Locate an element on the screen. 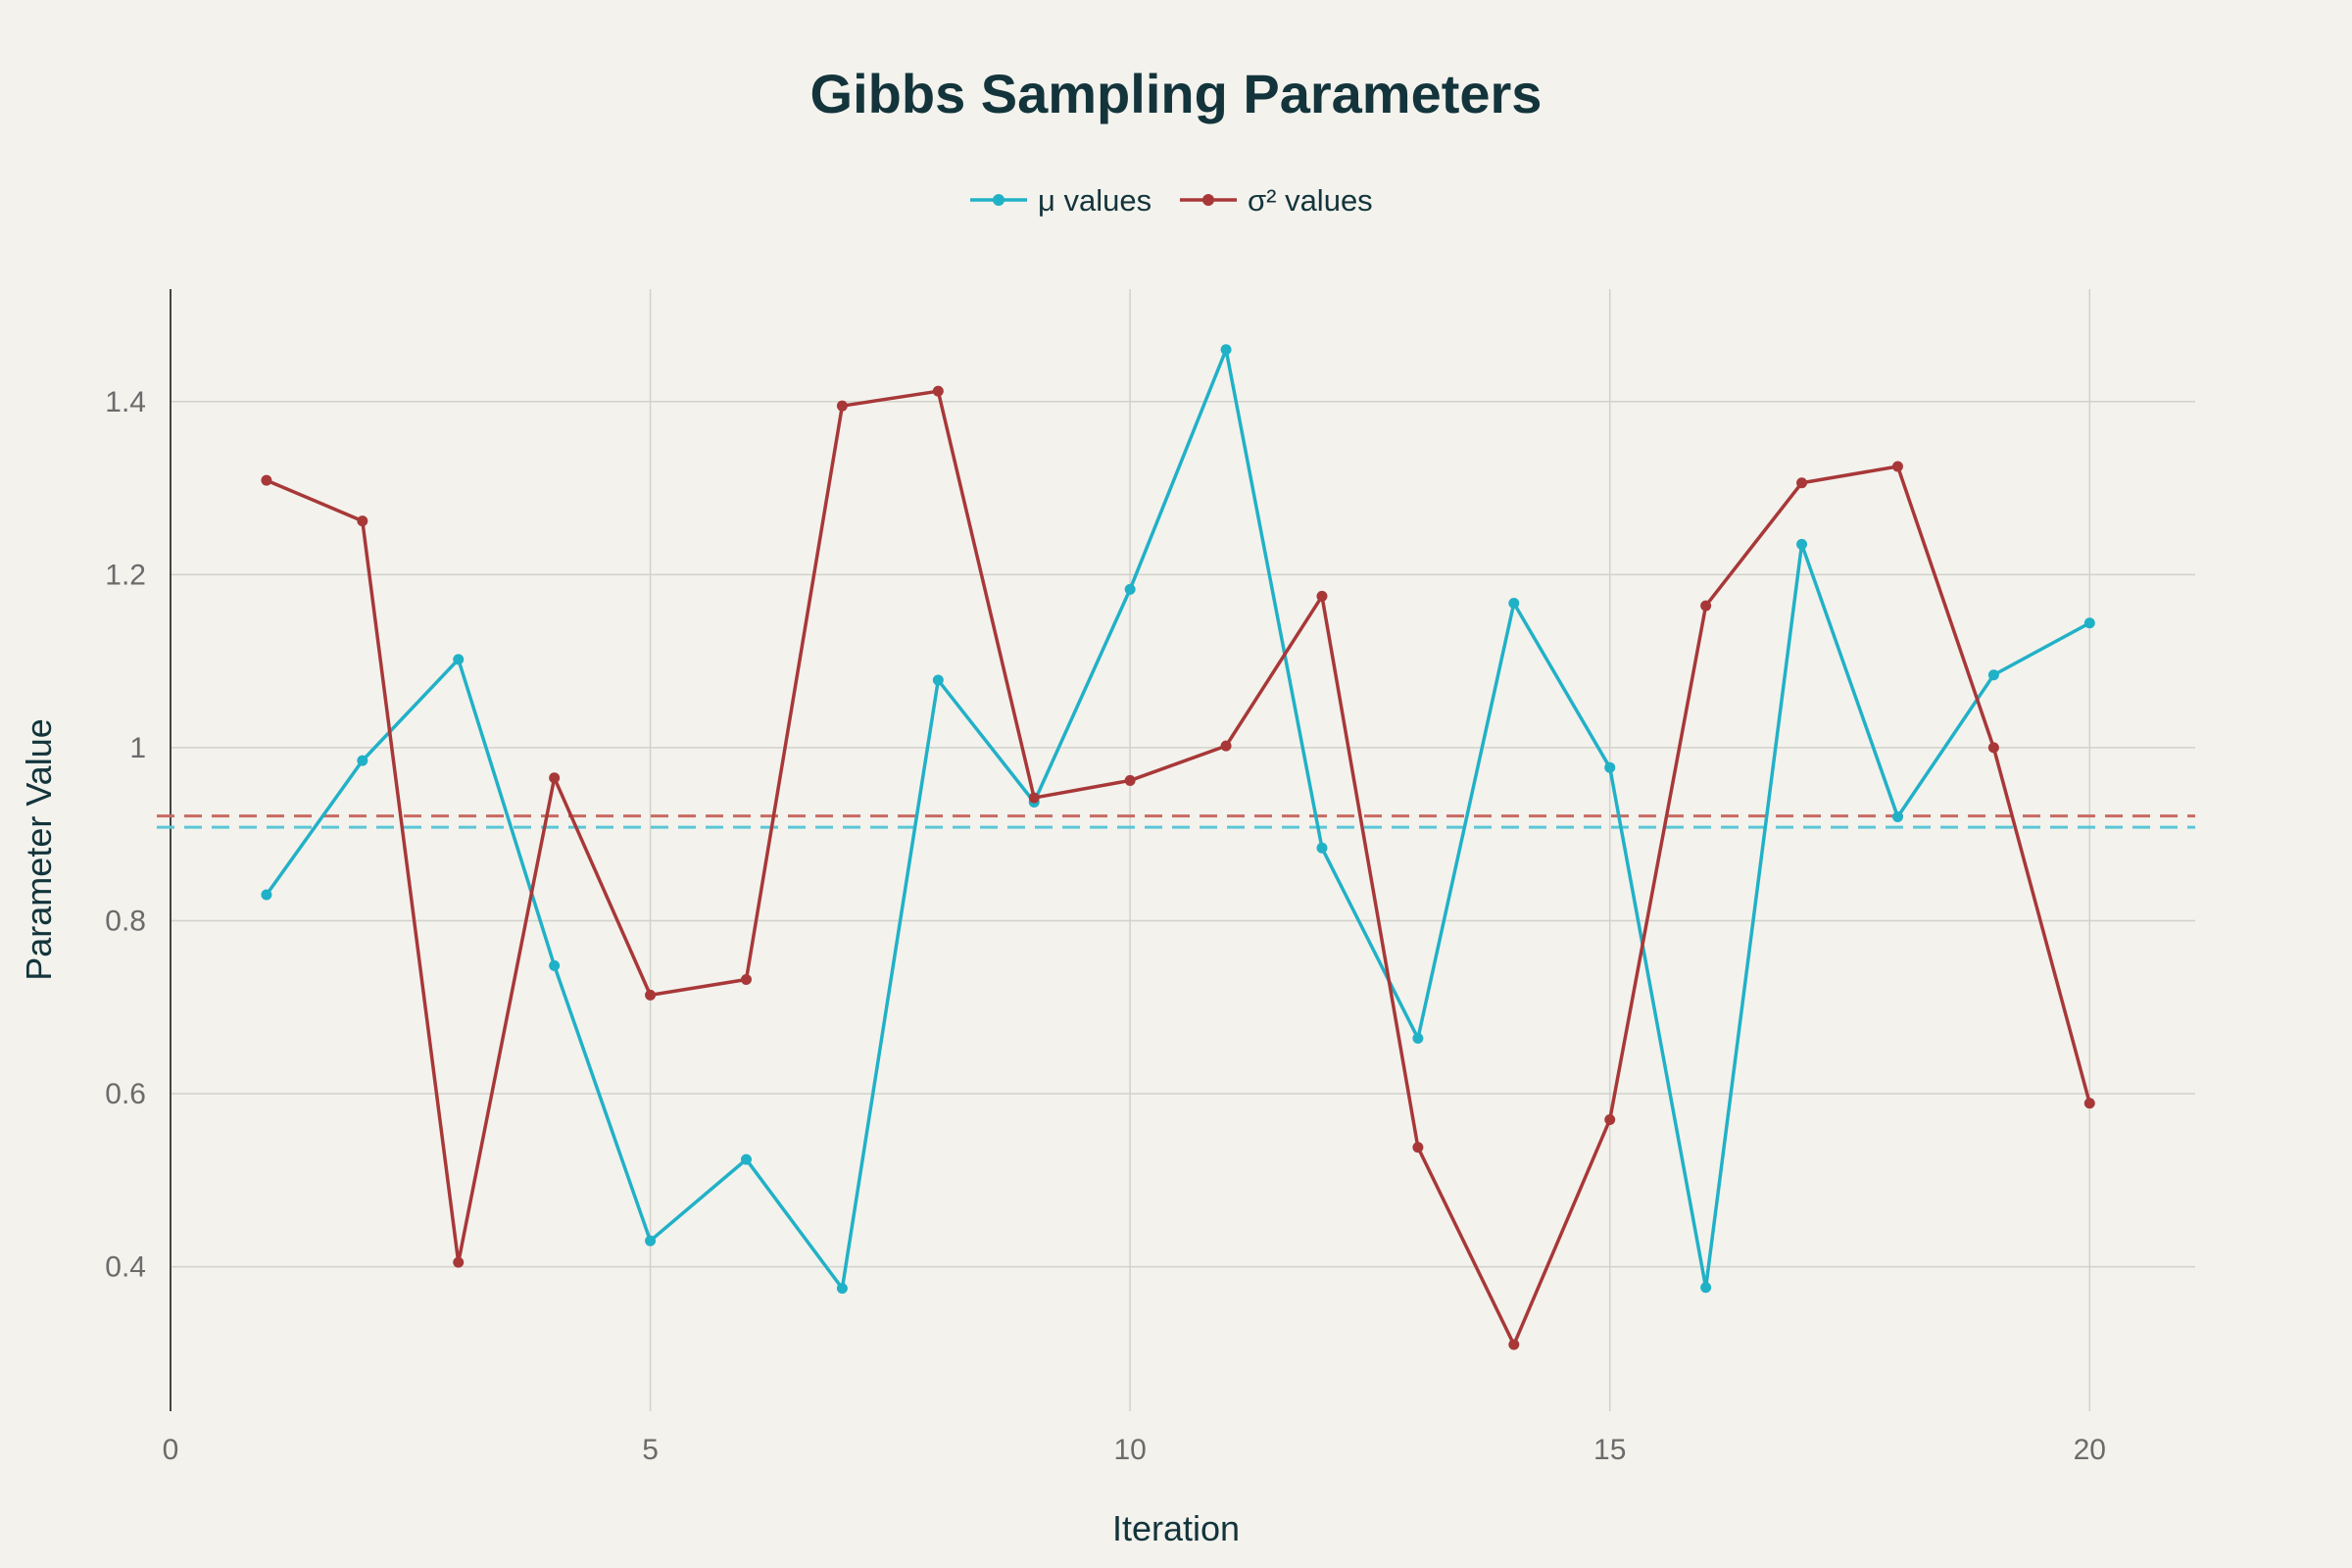  legend: μ values σ² values is located at coordinates (1171, 200).